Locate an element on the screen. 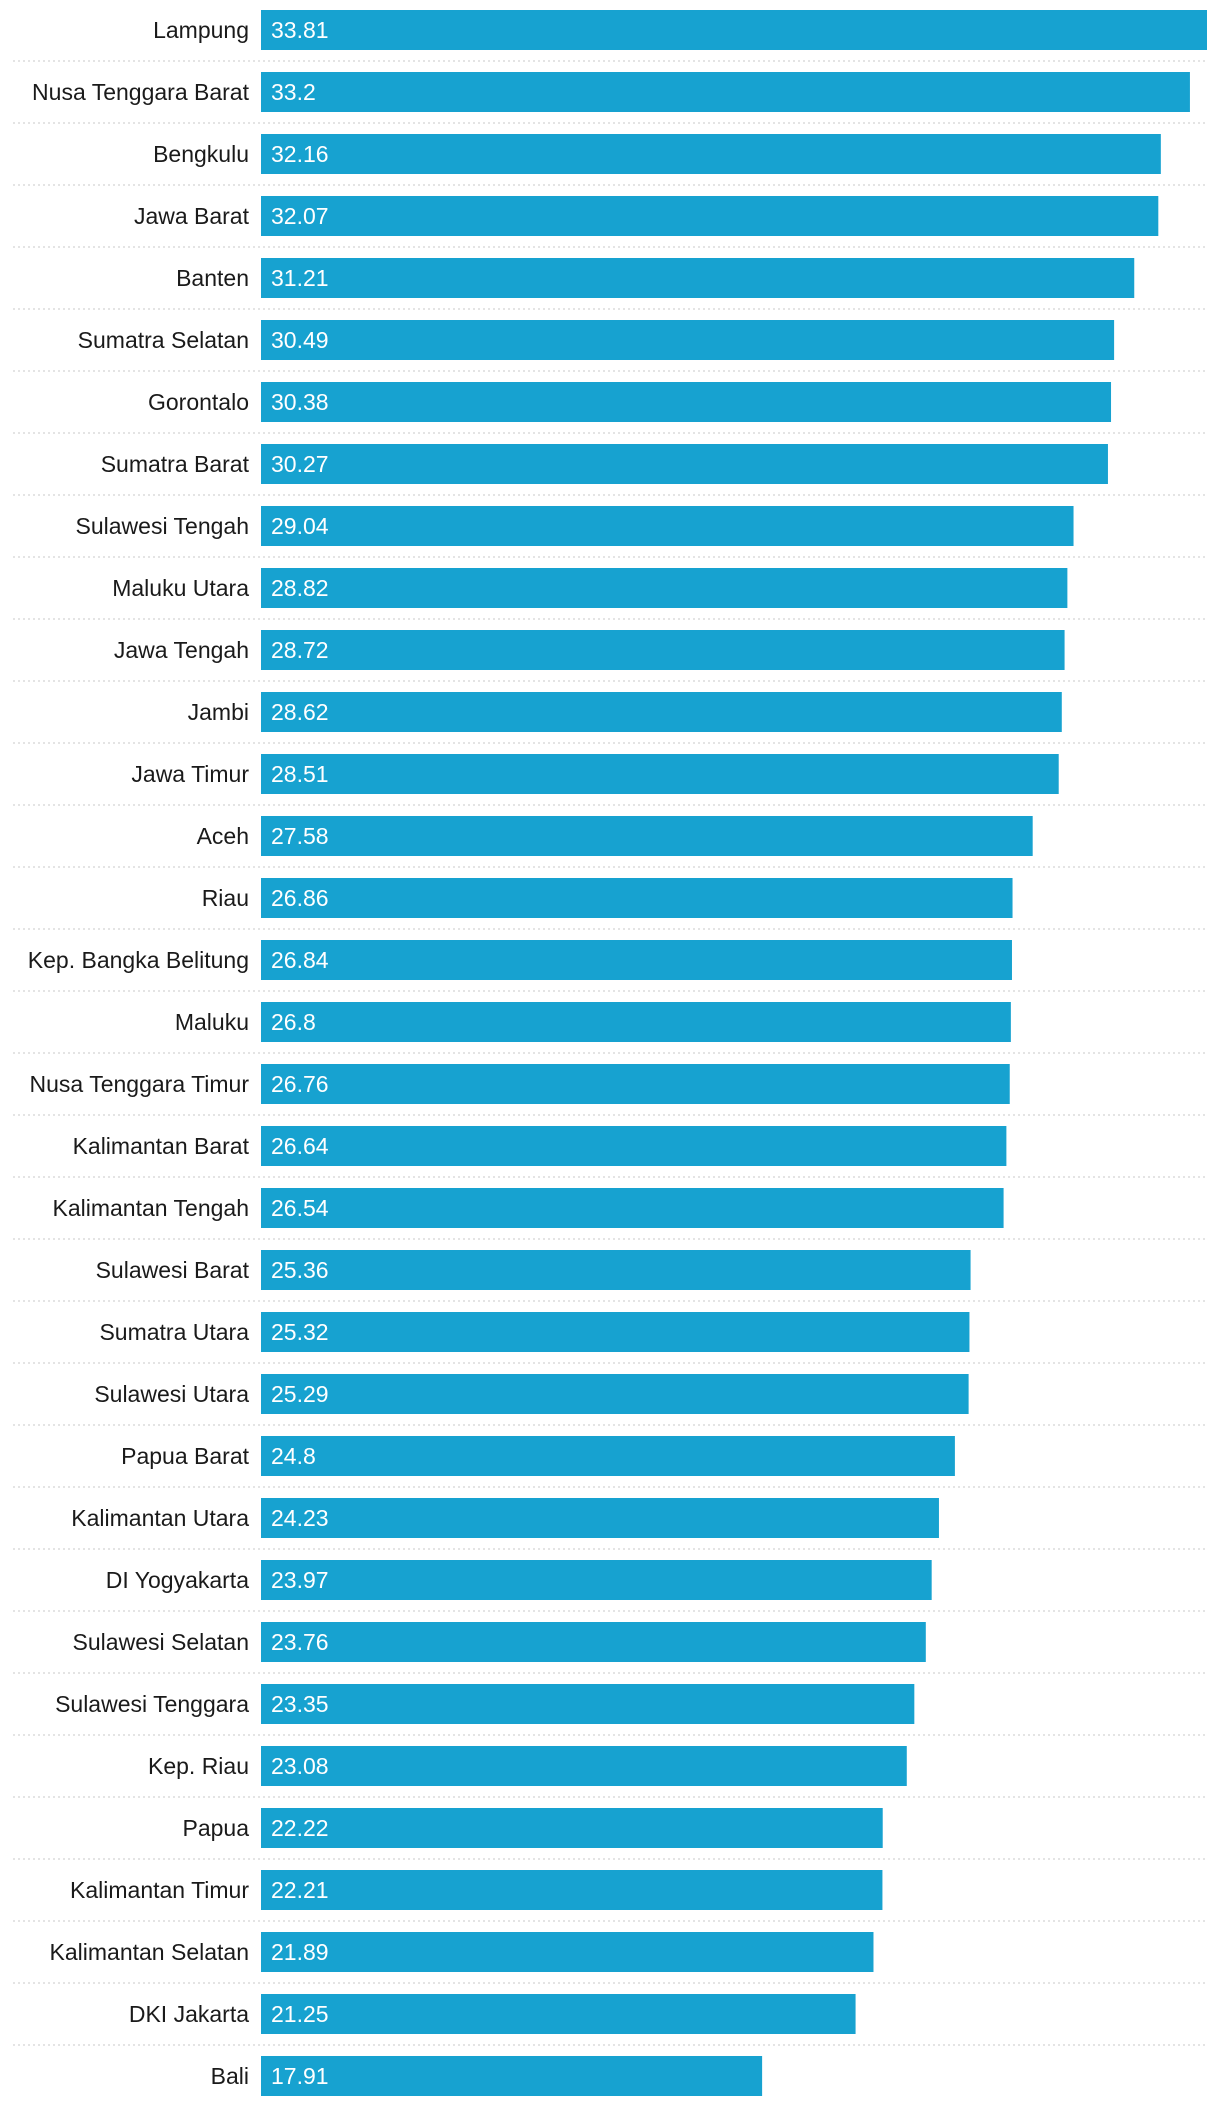  bar-row: DKI Jakarta 21.25 is located at coordinates (610, 2020).